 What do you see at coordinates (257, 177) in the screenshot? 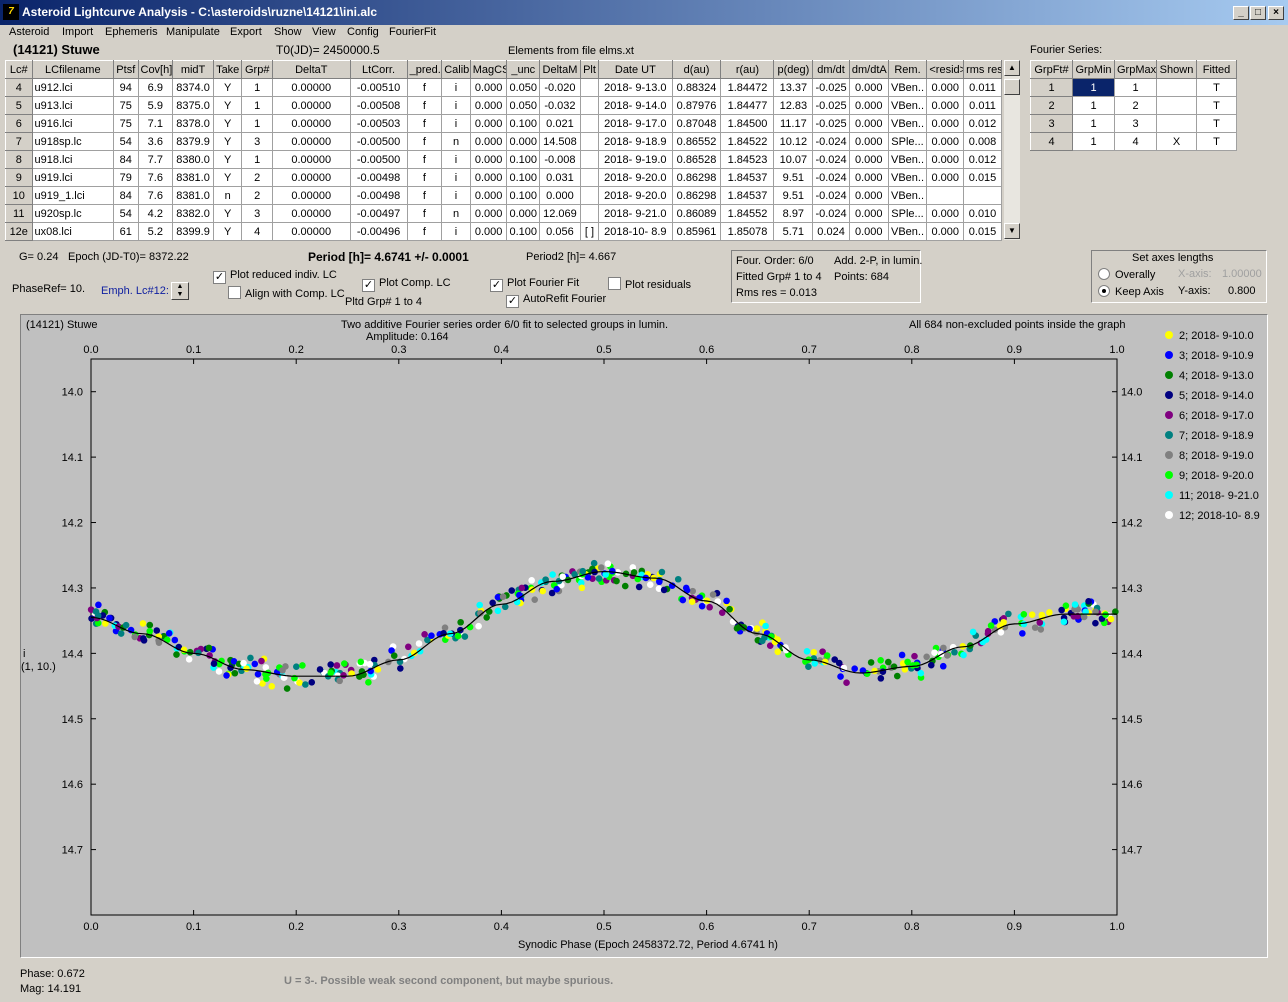
I see `table-cell: 2` at bounding box center [257, 177].